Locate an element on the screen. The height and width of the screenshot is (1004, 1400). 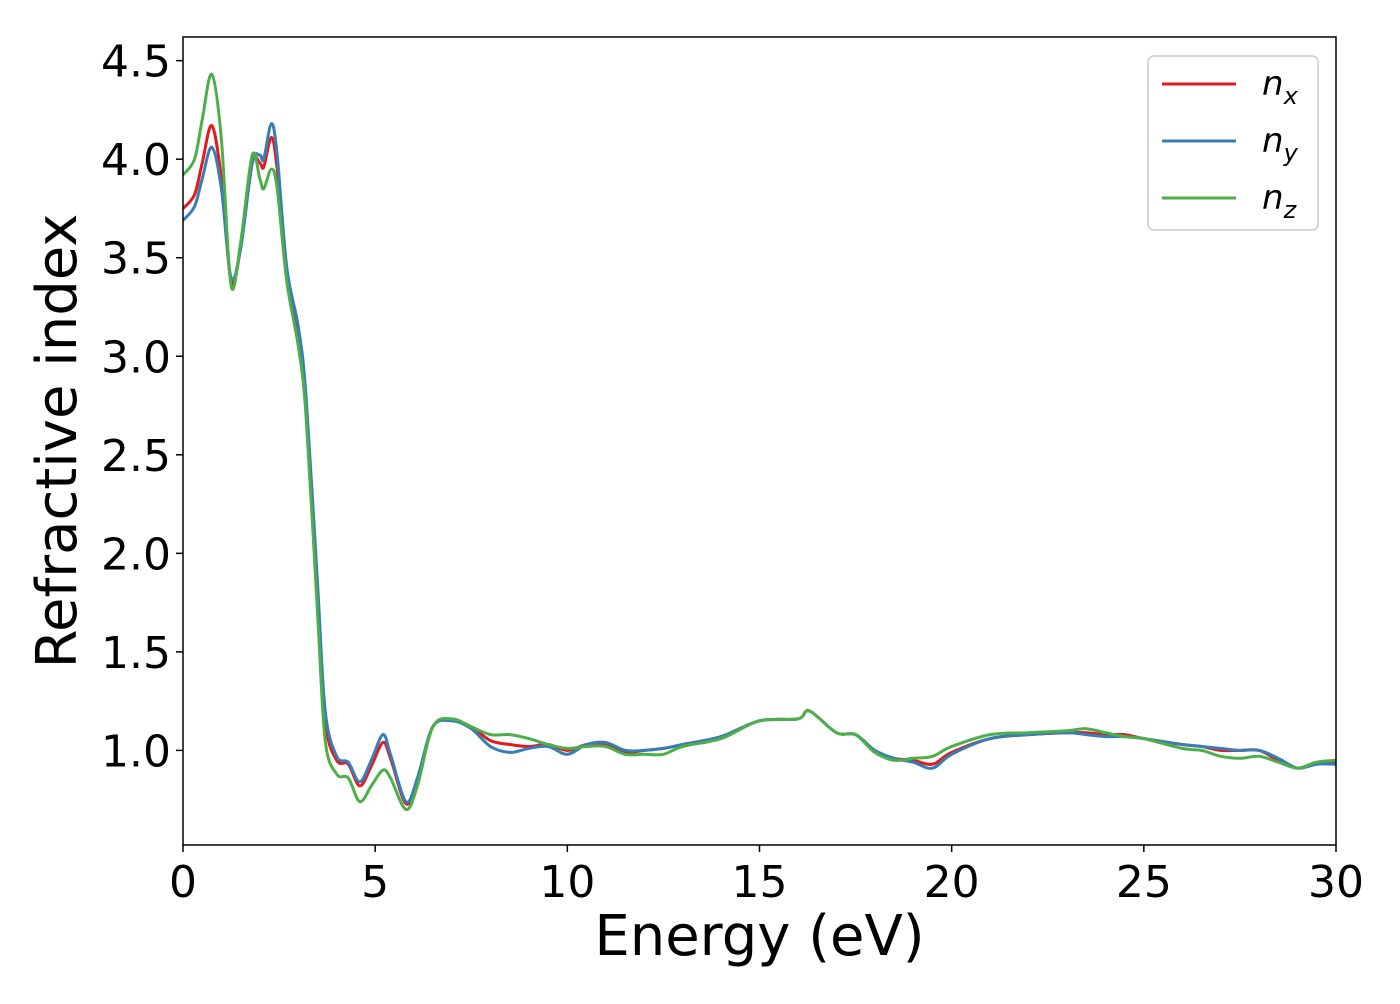
x-tick-label: 25 is located at coordinates (1144, 882).